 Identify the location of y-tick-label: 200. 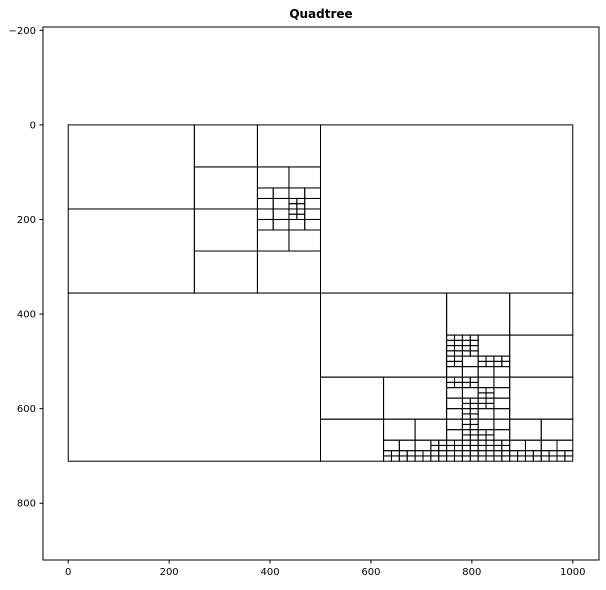
(26, 220).